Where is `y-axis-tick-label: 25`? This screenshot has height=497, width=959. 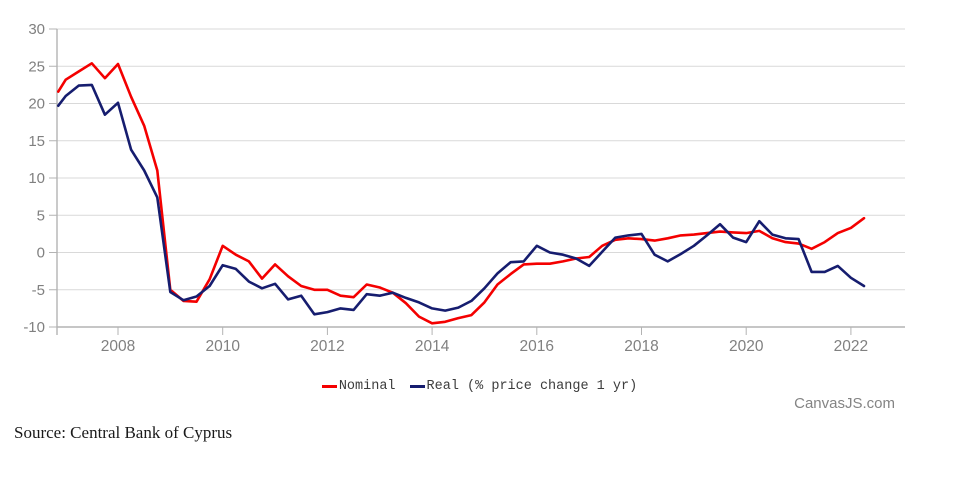 y-axis-tick-label: 25 is located at coordinates (36, 66).